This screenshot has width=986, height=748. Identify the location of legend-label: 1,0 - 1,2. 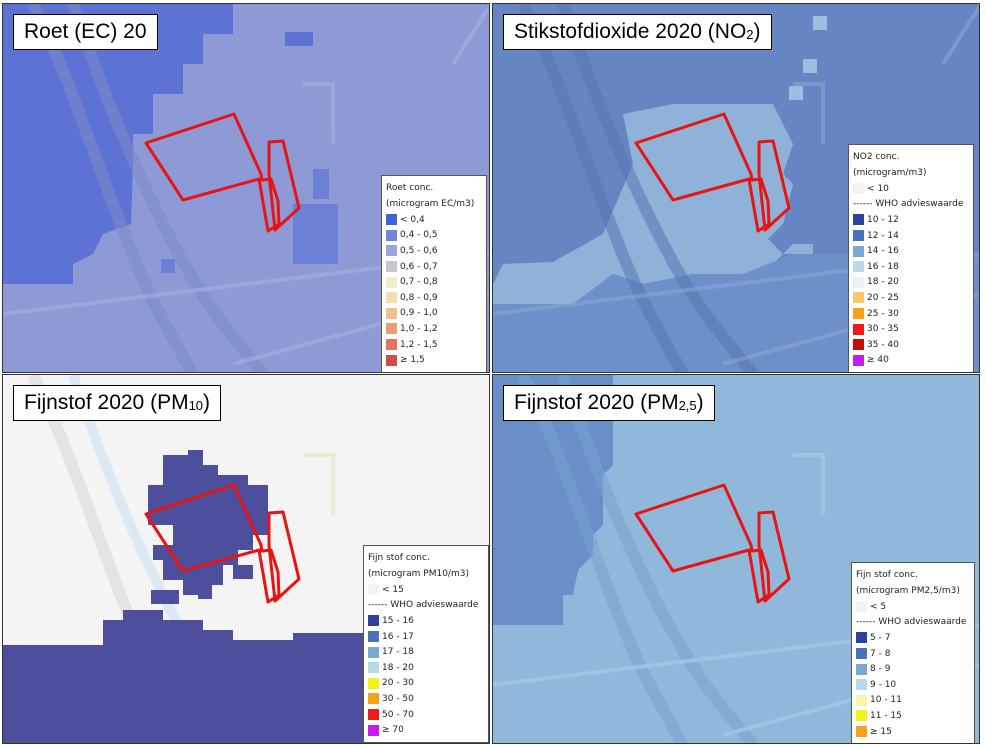
(419, 328).